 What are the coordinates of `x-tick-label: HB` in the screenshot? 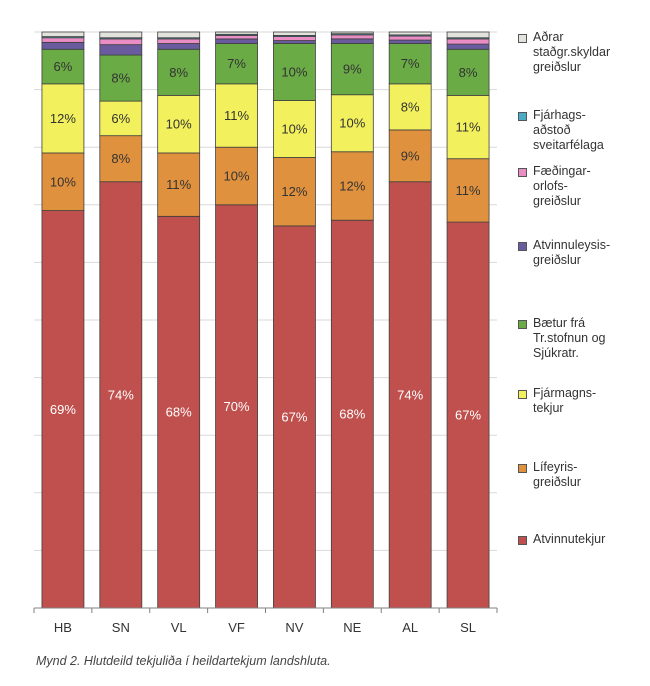 It's located at (63, 627).